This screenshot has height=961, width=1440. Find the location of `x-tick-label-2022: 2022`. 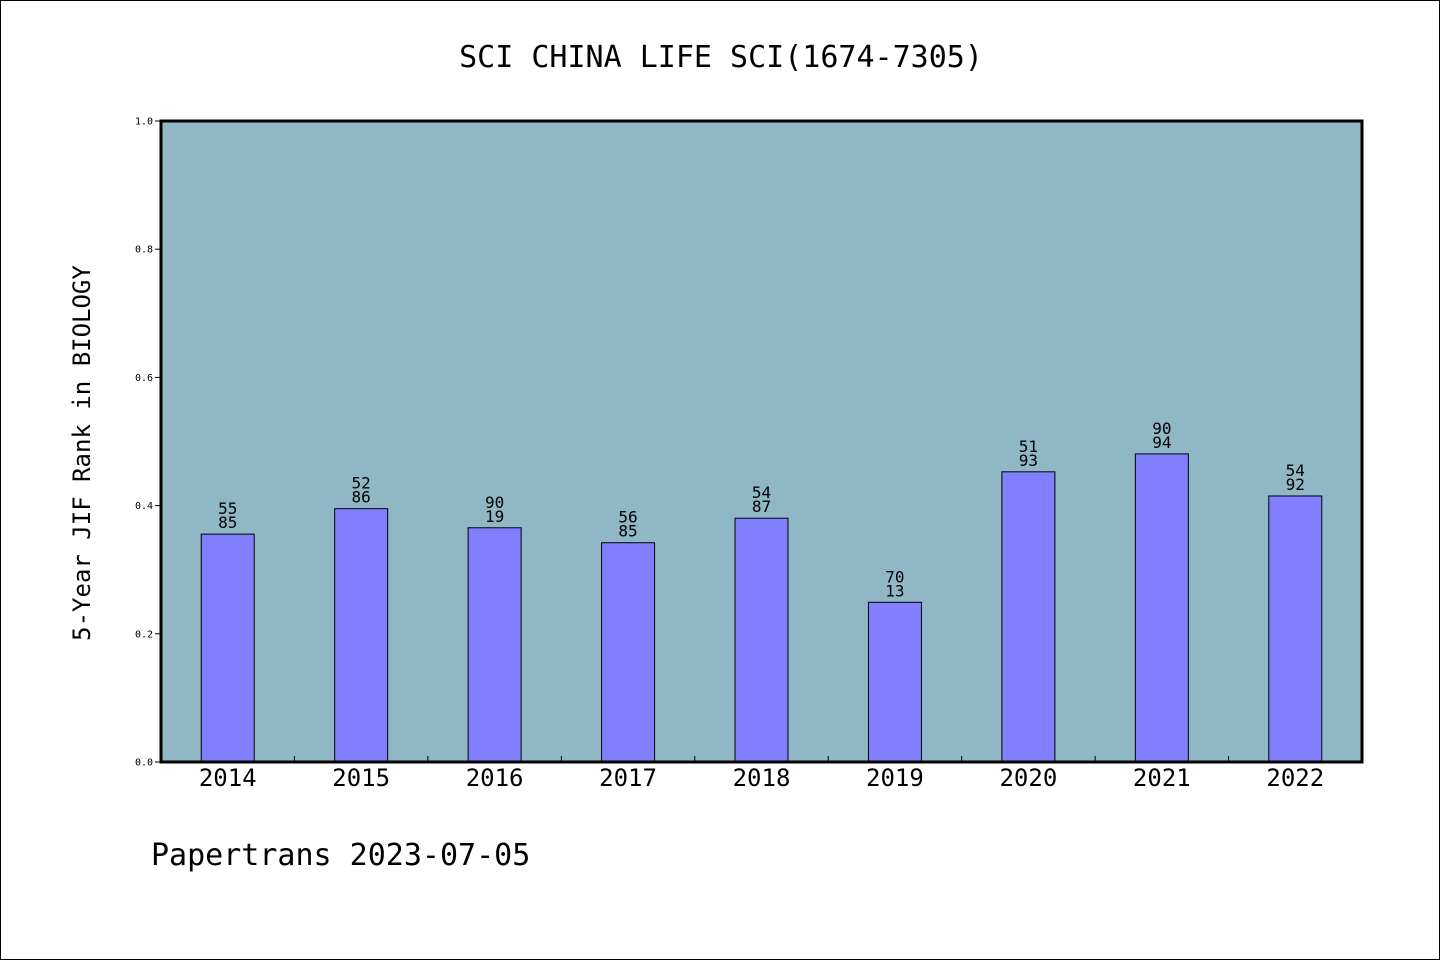

x-tick-label-2022: 2022 is located at coordinates (1295, 778).